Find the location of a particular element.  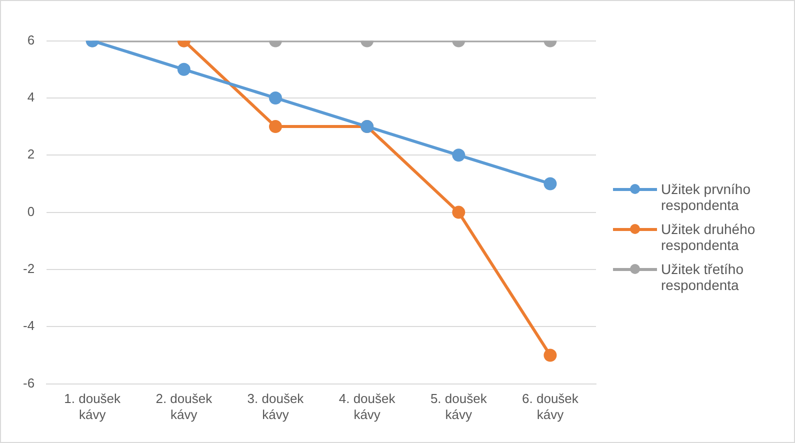

y-tick-label: -4 is located at coordinates (28, 326).